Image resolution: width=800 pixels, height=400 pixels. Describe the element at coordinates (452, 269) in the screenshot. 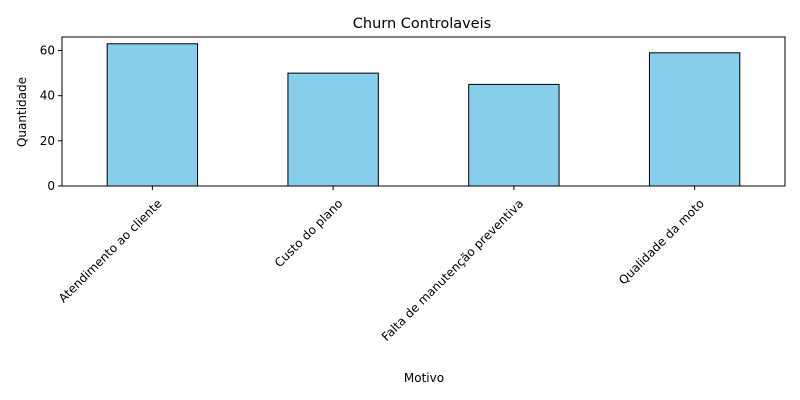

I see `x-tick-label-2: Falta de manutenção preventiva` at that location.